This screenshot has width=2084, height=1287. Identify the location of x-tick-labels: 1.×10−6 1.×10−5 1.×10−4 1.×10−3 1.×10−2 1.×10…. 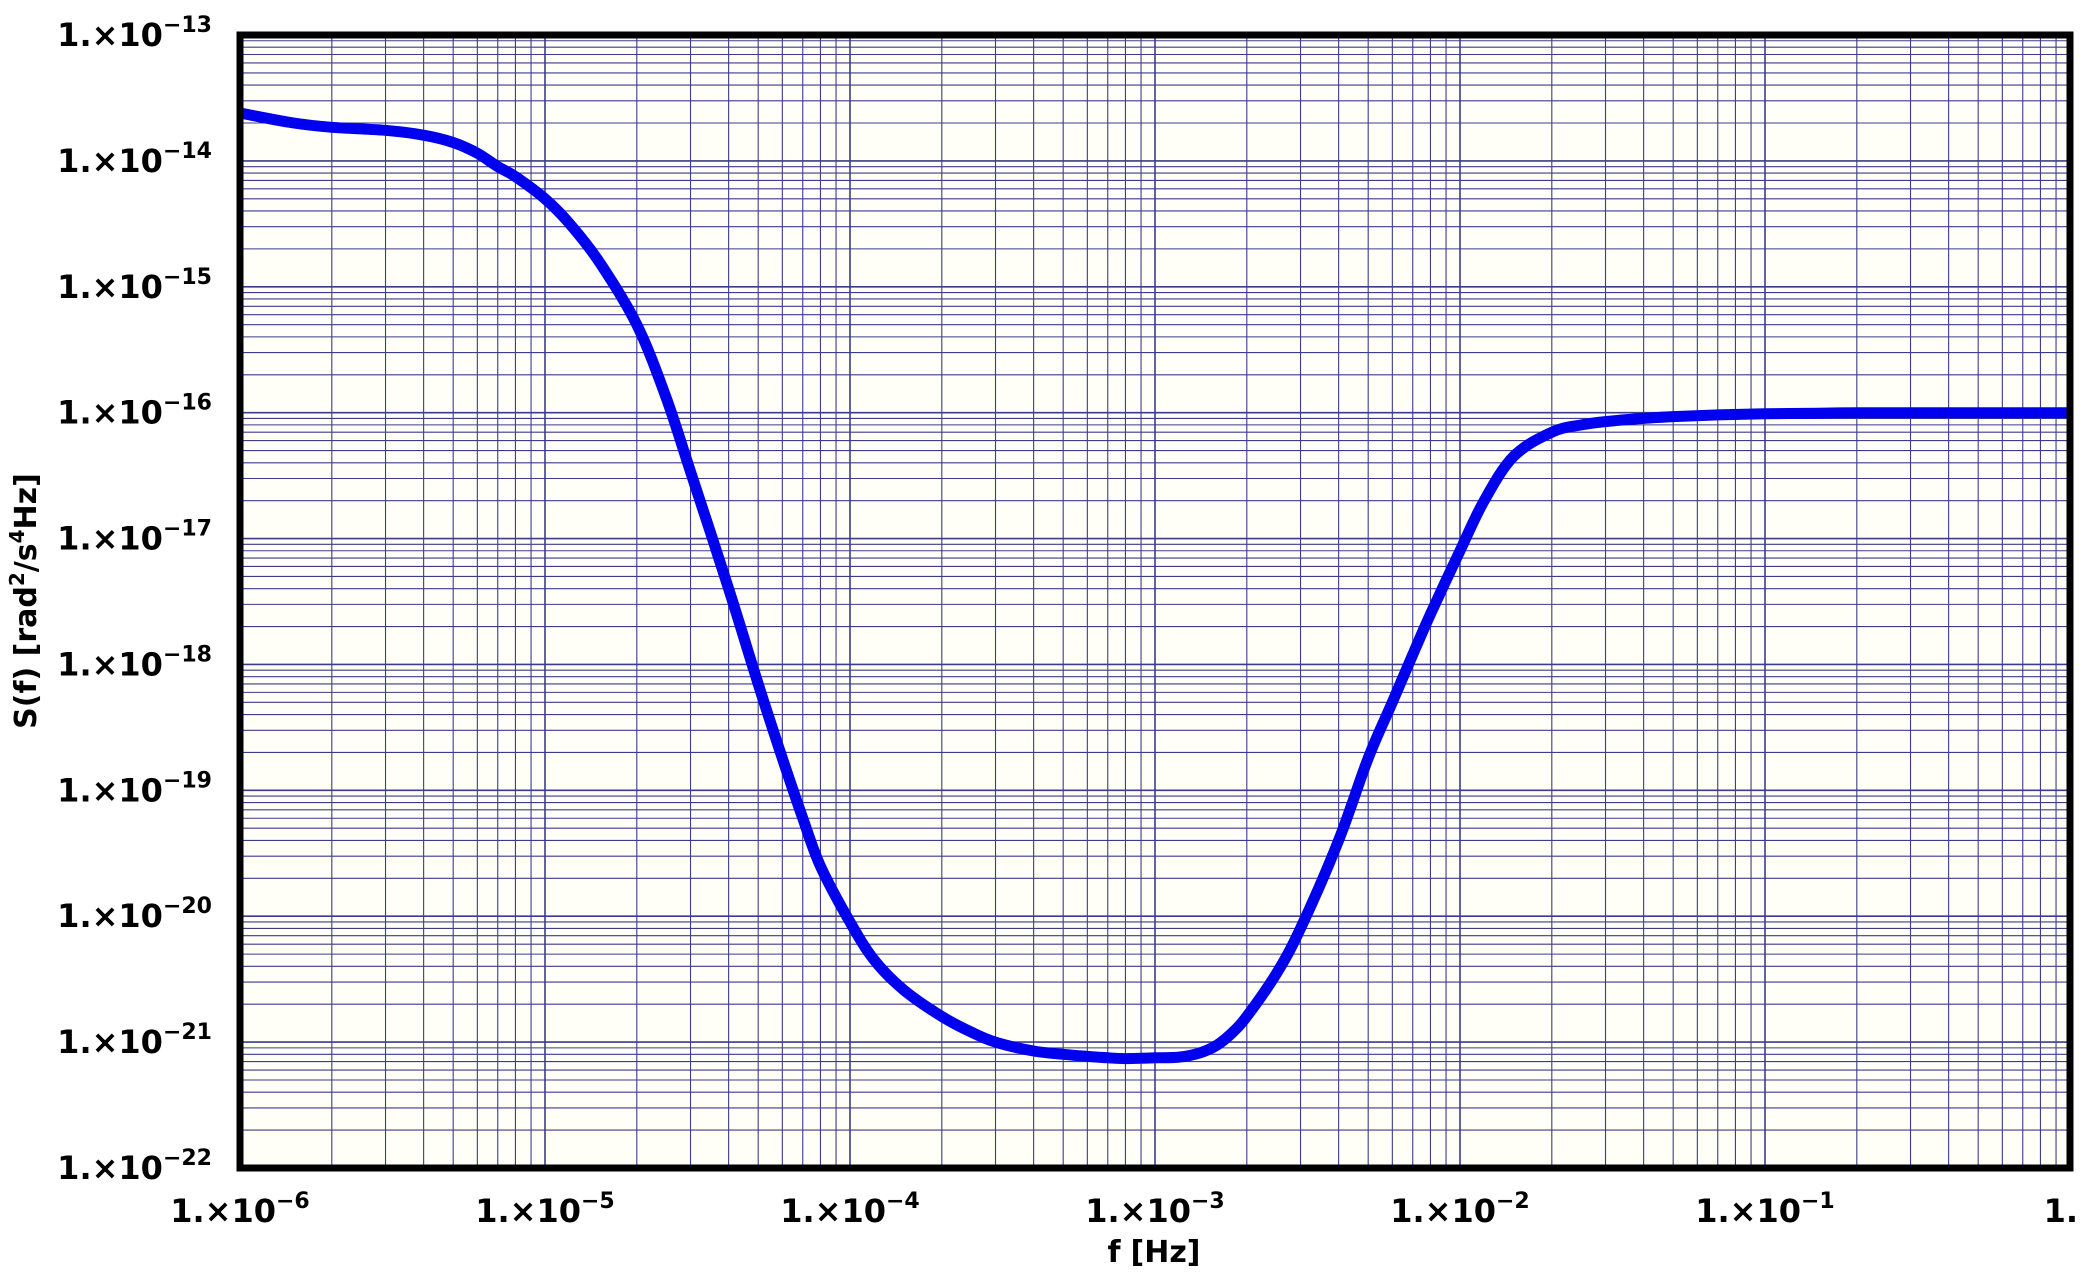
(1124, 1209).